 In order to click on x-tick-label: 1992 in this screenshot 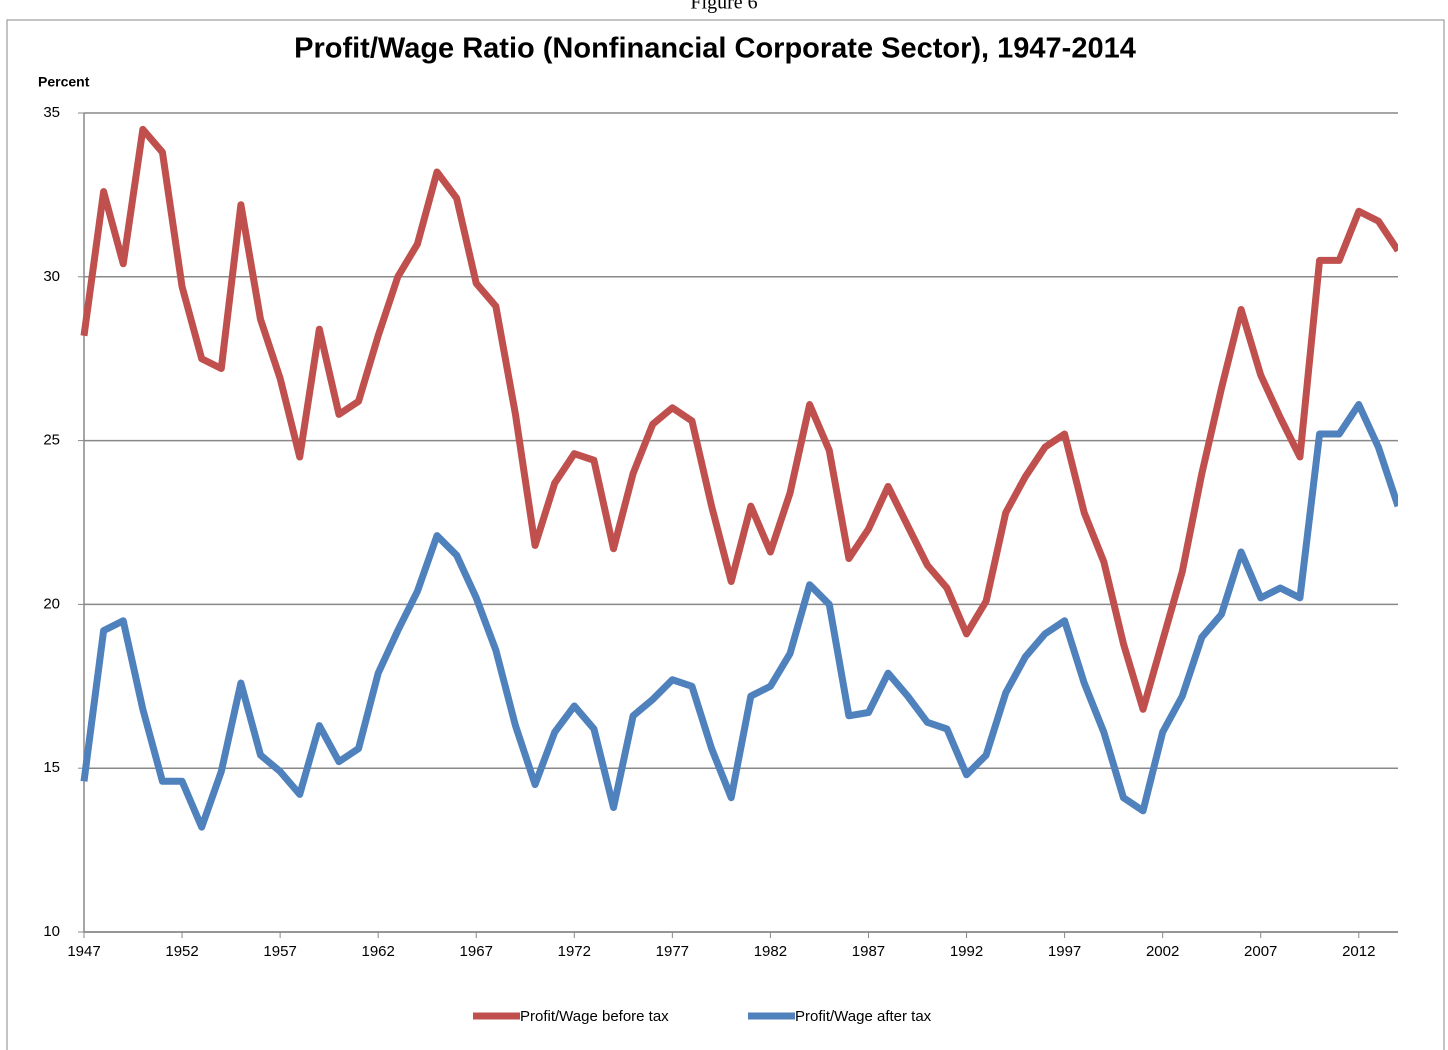, I will do `click(966, 951)`.